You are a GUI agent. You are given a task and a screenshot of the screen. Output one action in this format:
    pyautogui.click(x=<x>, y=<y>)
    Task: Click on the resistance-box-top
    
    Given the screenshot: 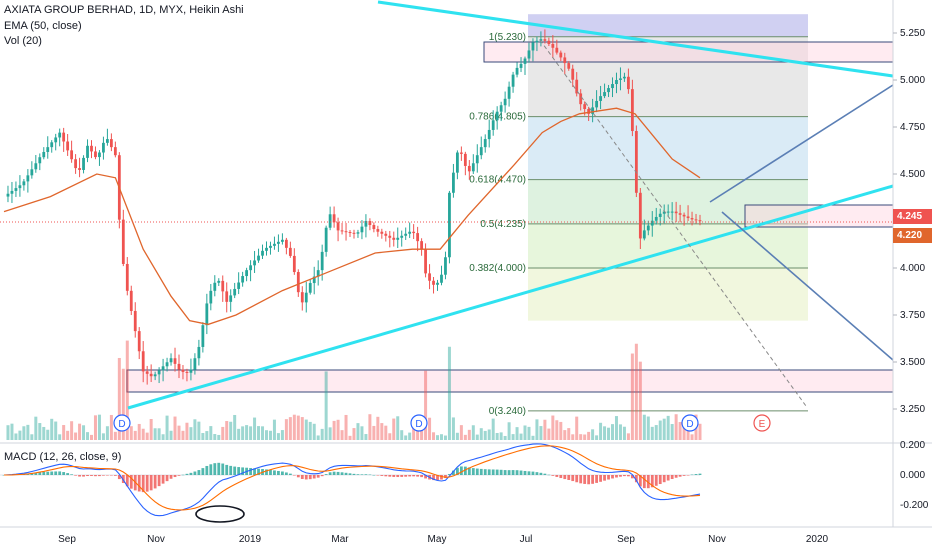 What is the action you would take?
    pyautogui.click(x=688, y=52)
    